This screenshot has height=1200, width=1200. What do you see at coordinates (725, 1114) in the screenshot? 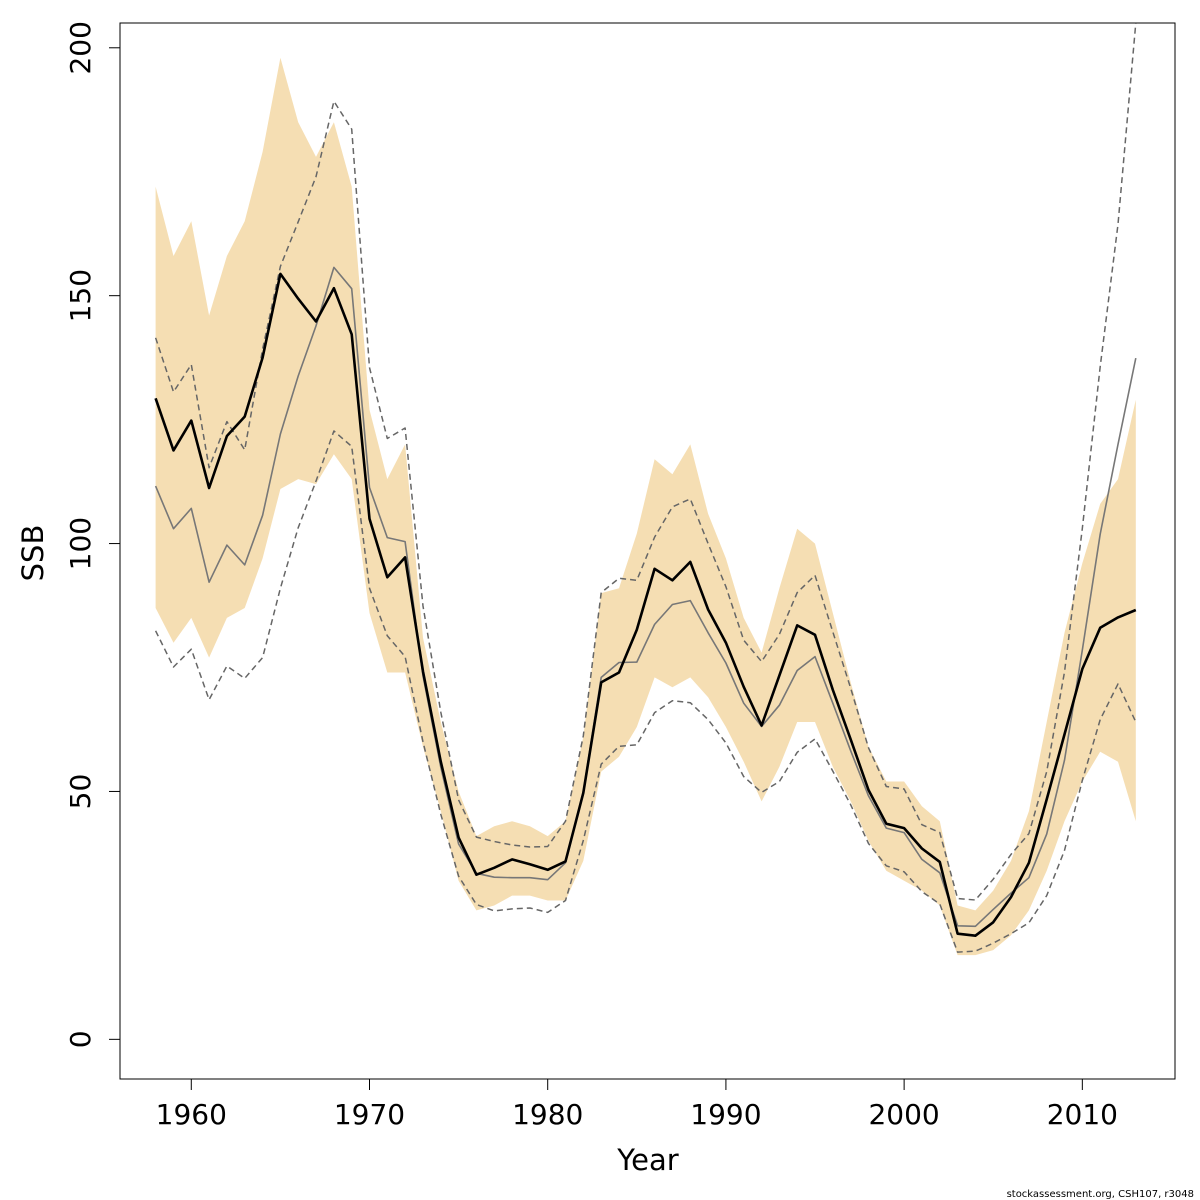
I see `x-tick-label: 1990` at bounding box center [725, 1114].